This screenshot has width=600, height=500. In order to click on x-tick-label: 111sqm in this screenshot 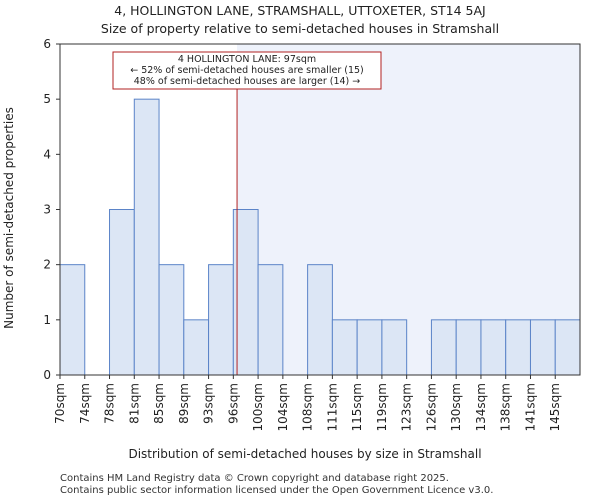, I will do `click(332, 407)`.